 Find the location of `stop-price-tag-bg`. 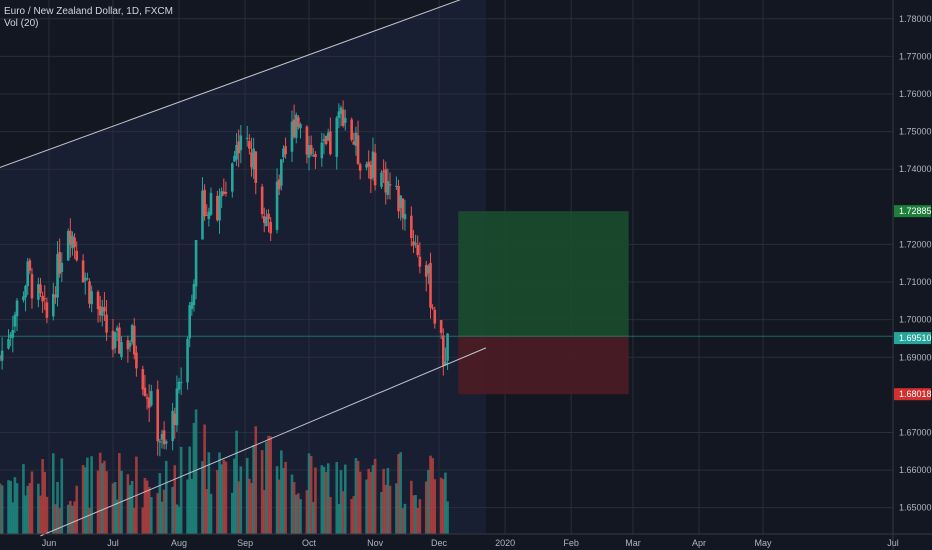

stop-price-tag-bg is located at coordinates (912, 394).